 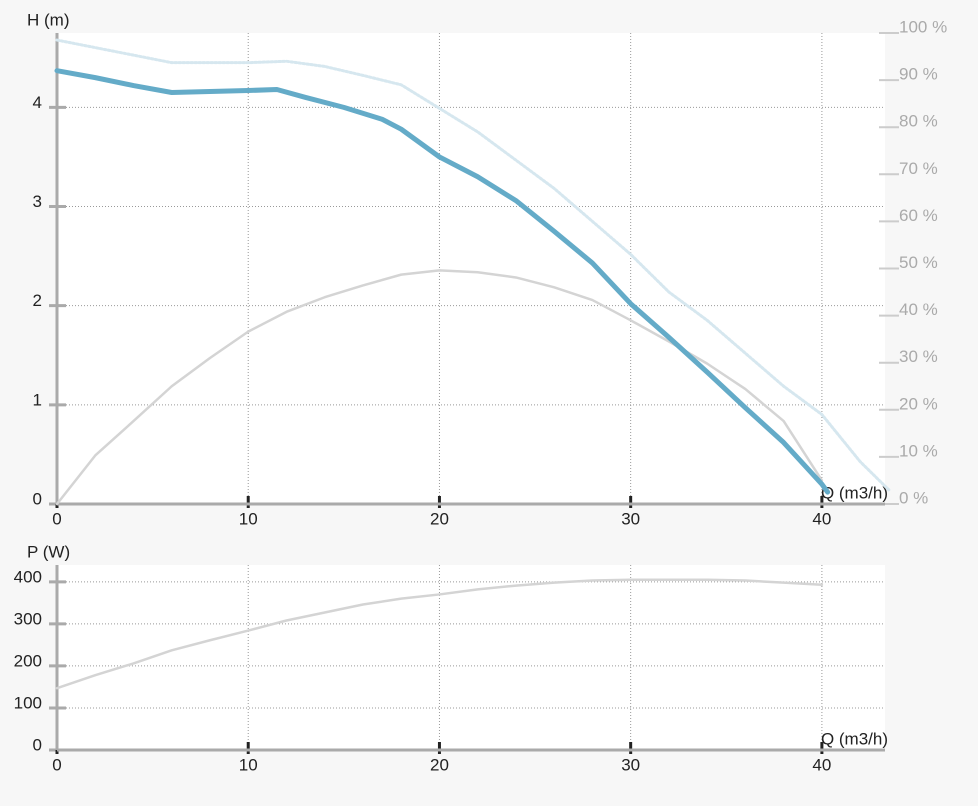 I want to click on y-tick-label: 3, so click(x=37, y=201).